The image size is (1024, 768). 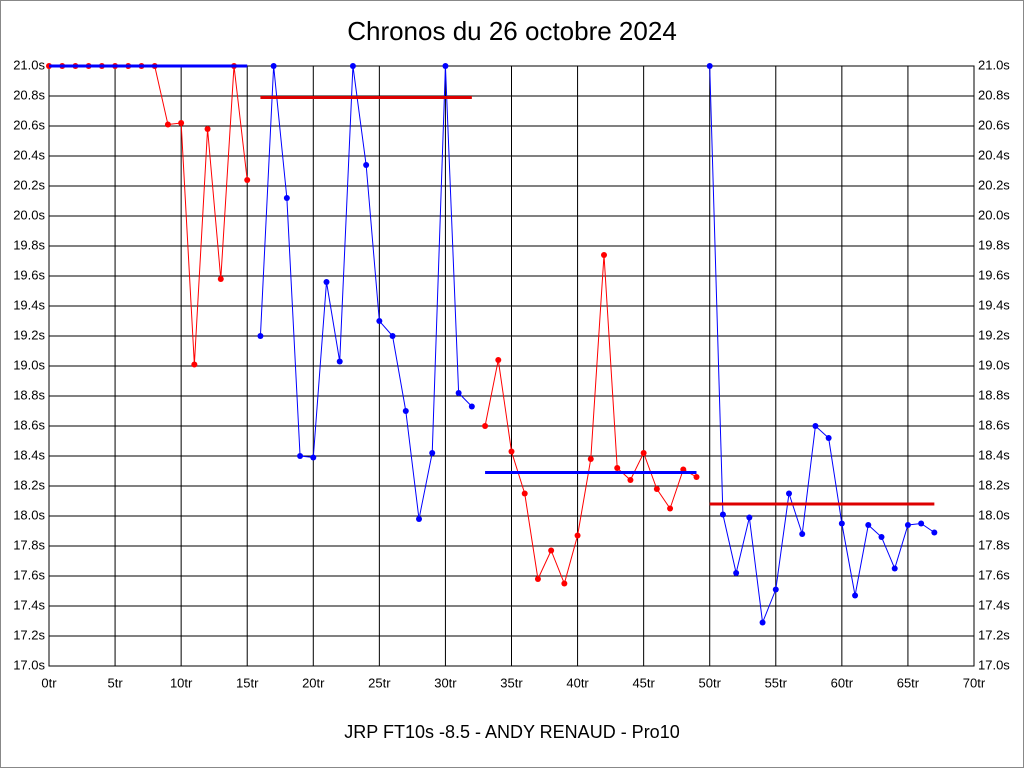 What do you see at coordinates (29, 64) in the screenshot?
I see `y-tick-label: 21.0s` at bounding box center [29, 64].